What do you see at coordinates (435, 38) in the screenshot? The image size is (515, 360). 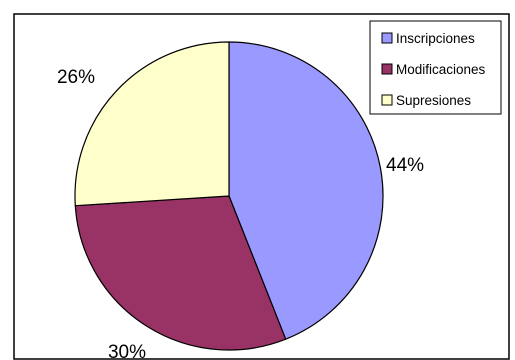 I see `legend-label-inscripciones: Inscripciones` at bounding box center [435, 38].